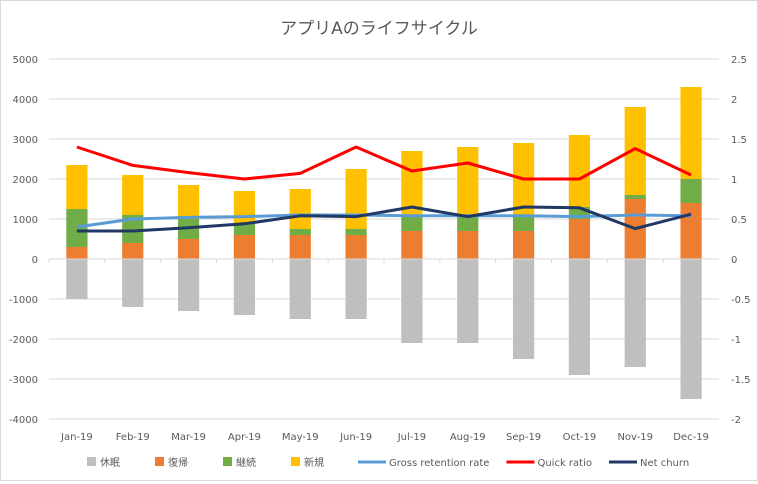 This screenshot has height=484, width=758. I want to click on y-tick-label: 4000, so click(25, 100).